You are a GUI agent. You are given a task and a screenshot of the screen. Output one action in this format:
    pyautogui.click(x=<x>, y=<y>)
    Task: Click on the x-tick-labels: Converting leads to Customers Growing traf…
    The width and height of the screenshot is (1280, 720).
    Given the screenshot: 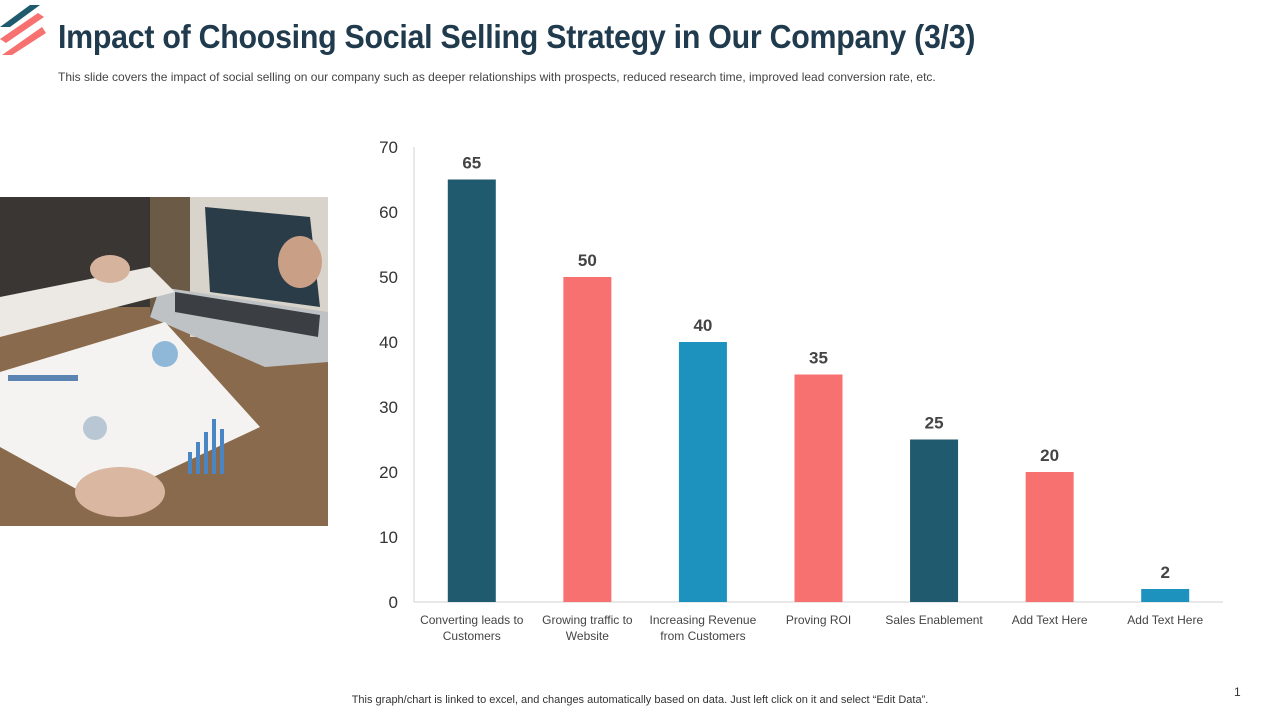 What is the action you would take?
    pyautogui.click(x=811, y=628)
    